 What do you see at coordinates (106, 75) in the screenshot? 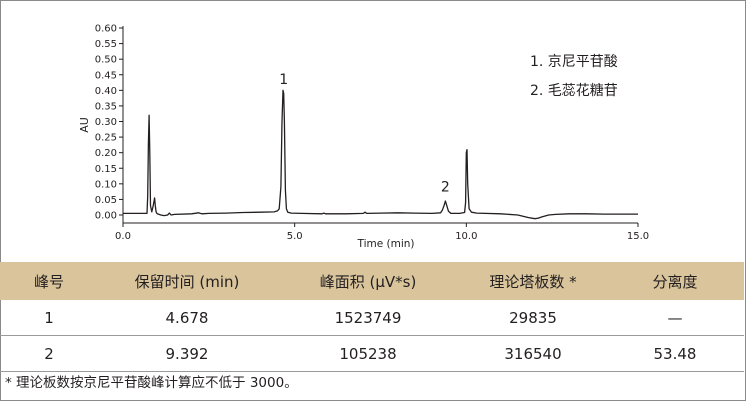
I see `y-tick-label: 0.45` at bounding box center [106, 75].